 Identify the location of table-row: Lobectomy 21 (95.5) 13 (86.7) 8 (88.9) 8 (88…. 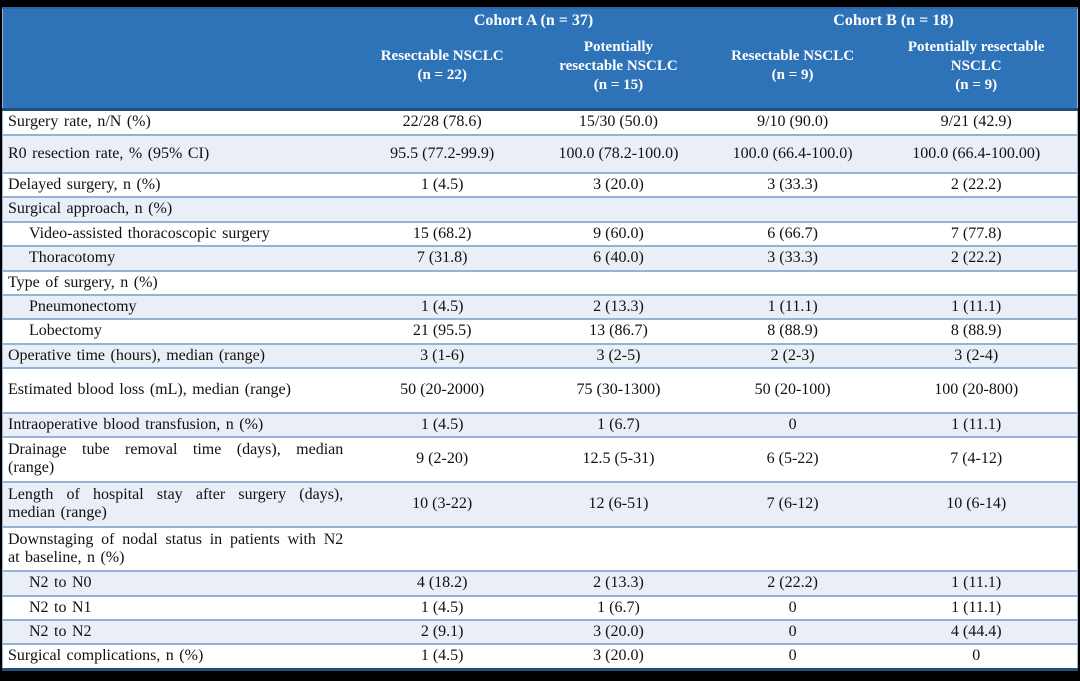
(540, 331).